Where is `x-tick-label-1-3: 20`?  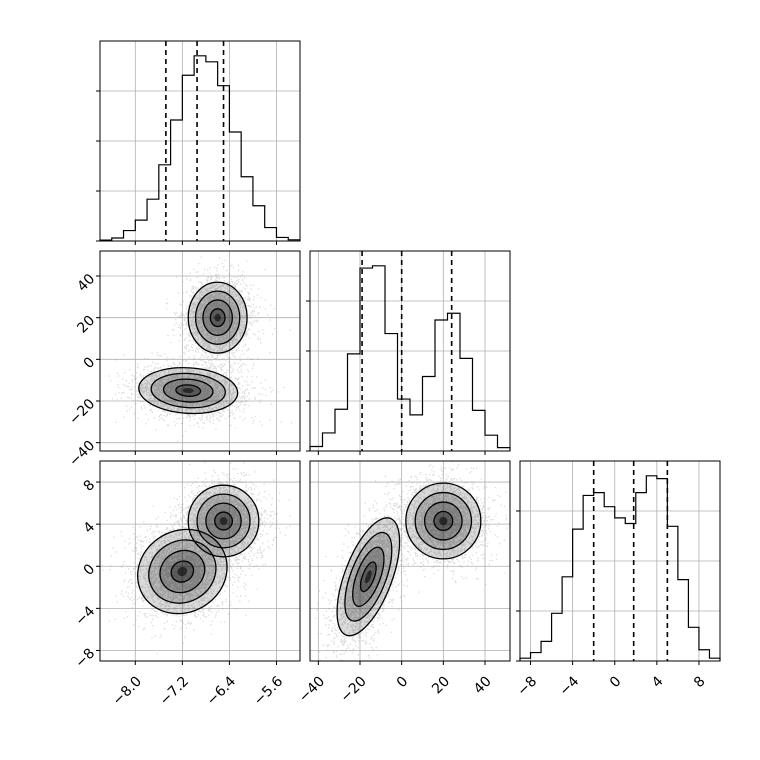 x-tick-label-1-3: 20 is located at coordinates (441, 685).